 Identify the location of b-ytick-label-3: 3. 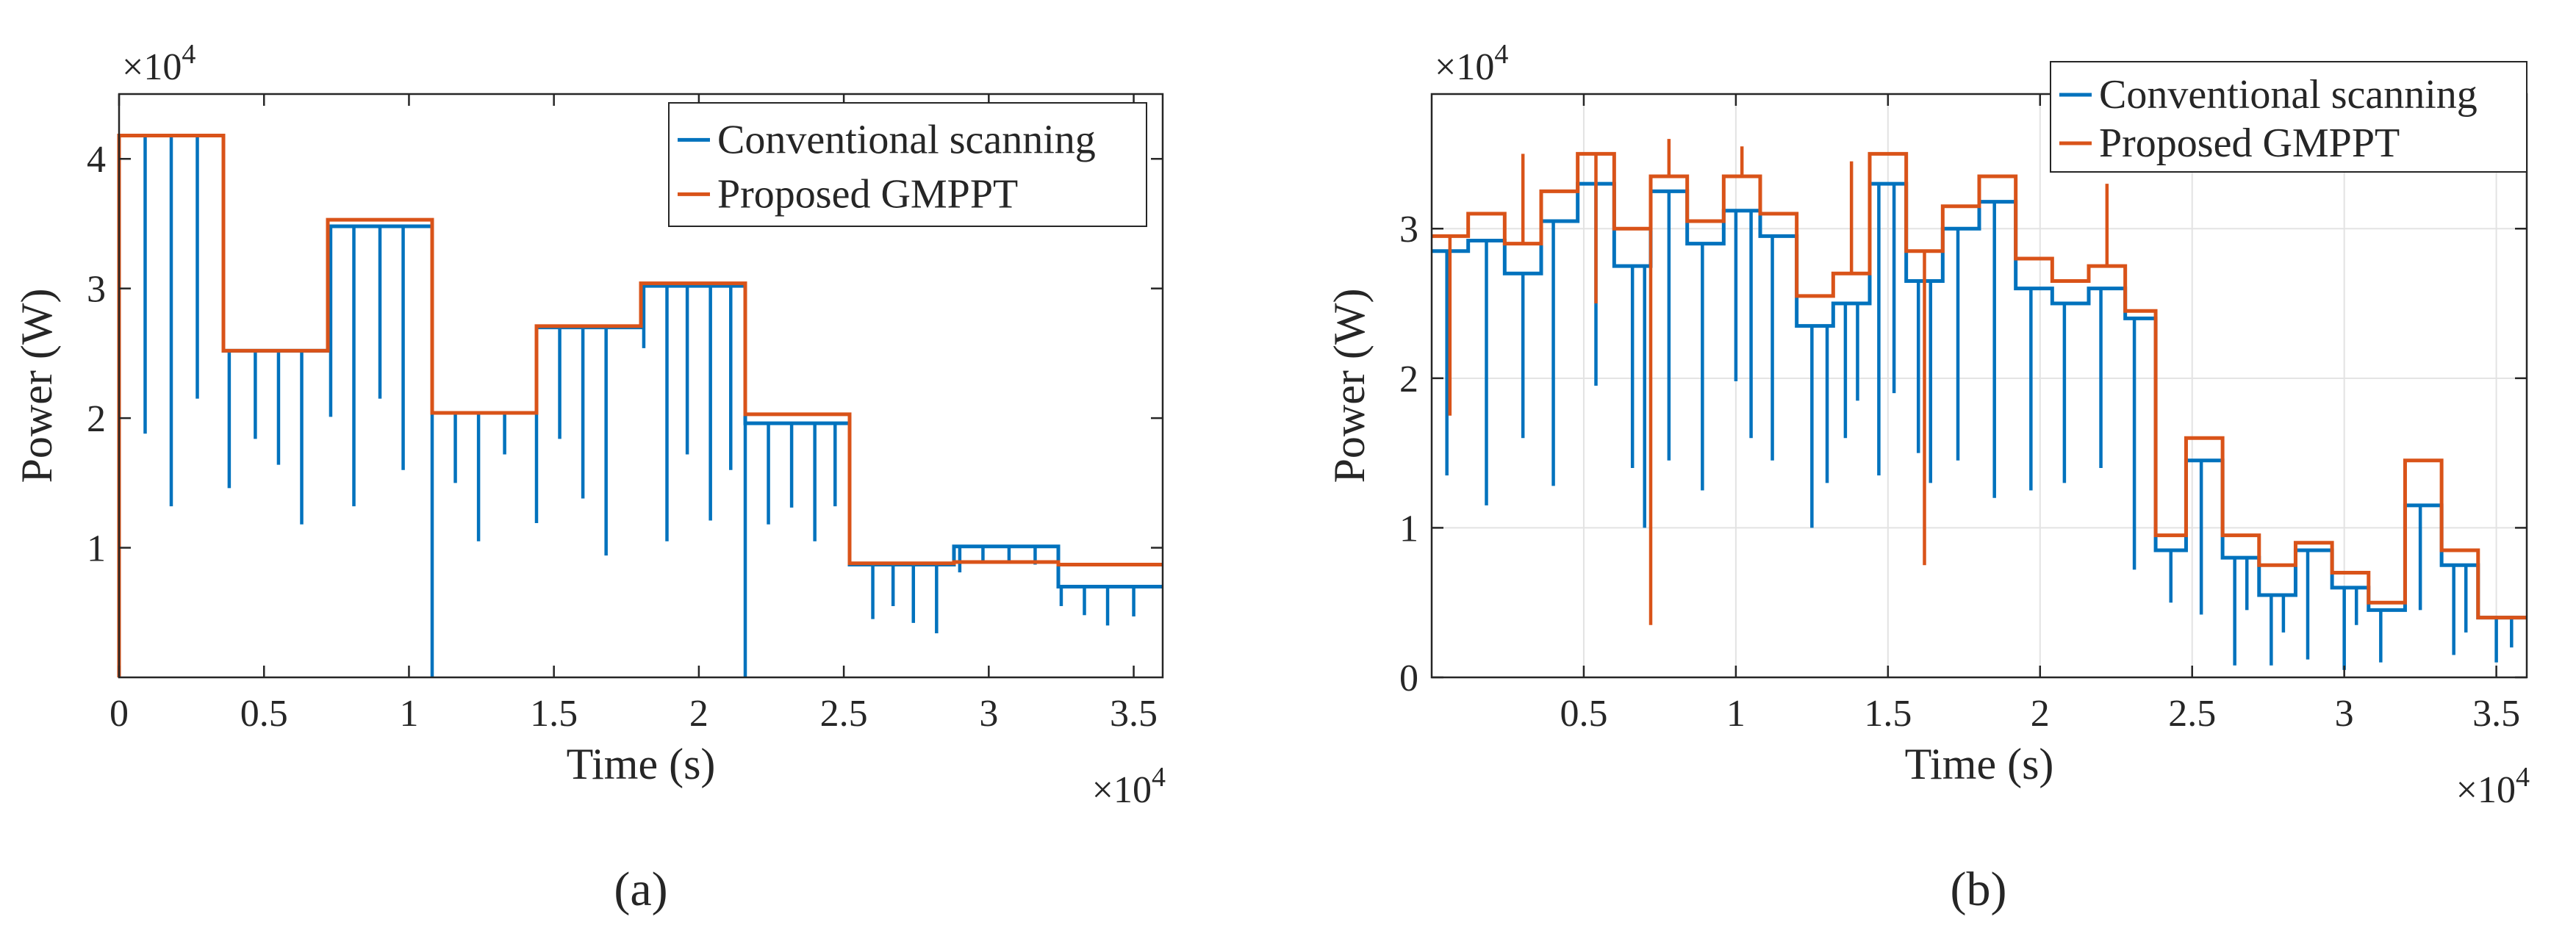
(1408, 230).